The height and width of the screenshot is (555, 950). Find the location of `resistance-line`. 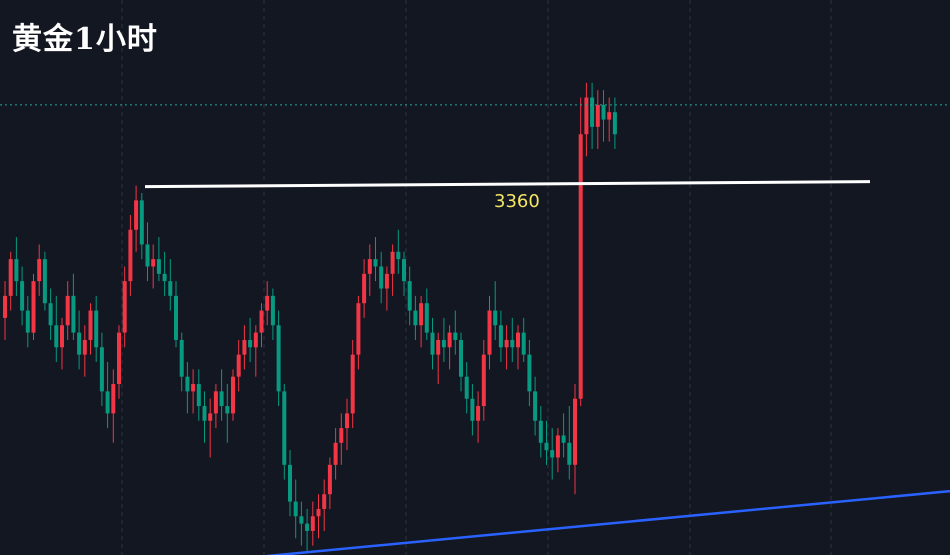

resistance-line is located at coordinates (507, 184).